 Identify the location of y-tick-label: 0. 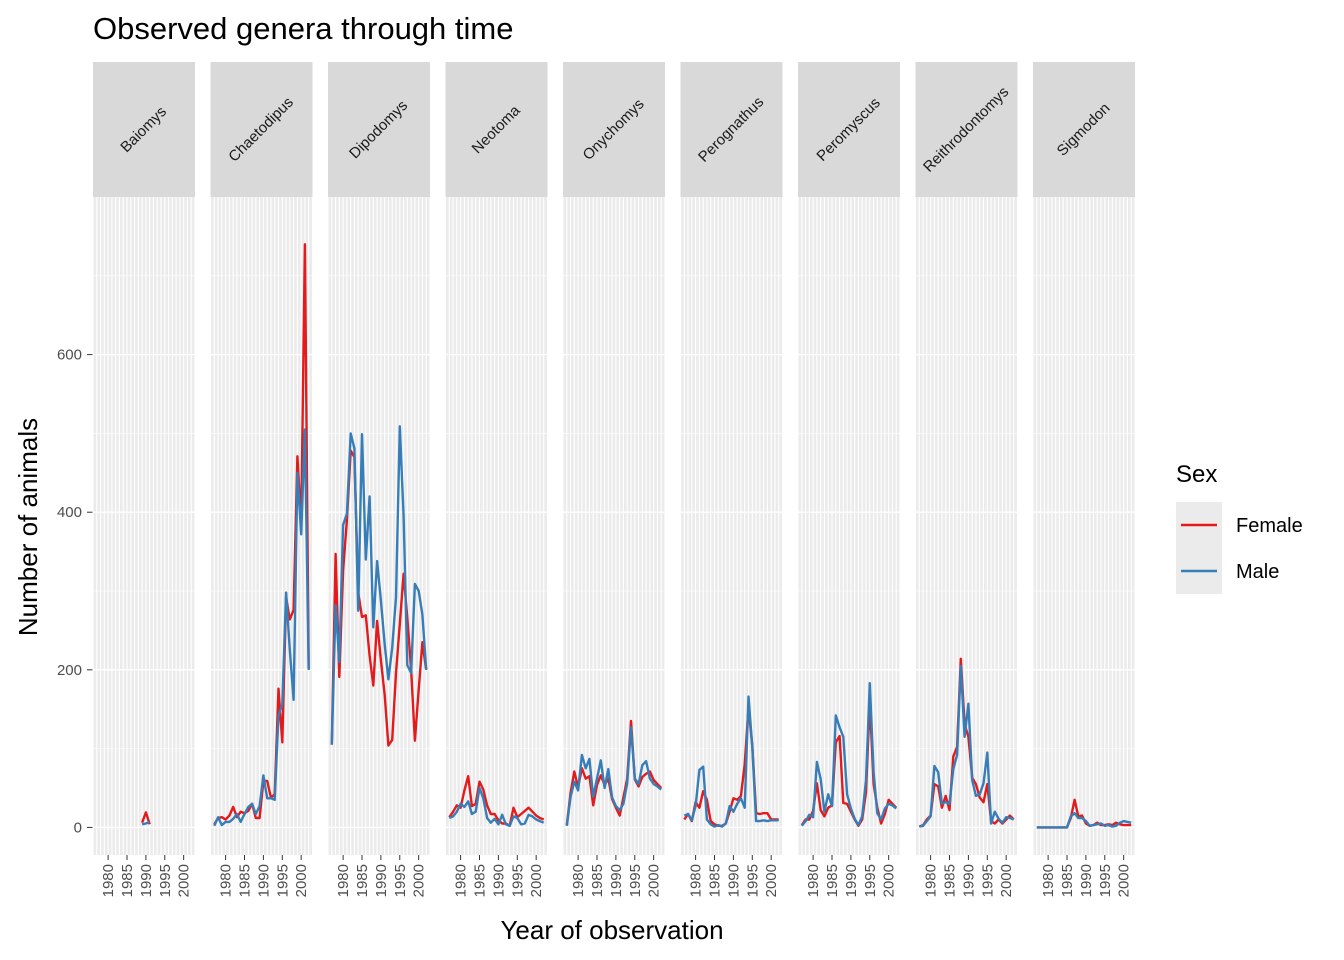
(78, 827).